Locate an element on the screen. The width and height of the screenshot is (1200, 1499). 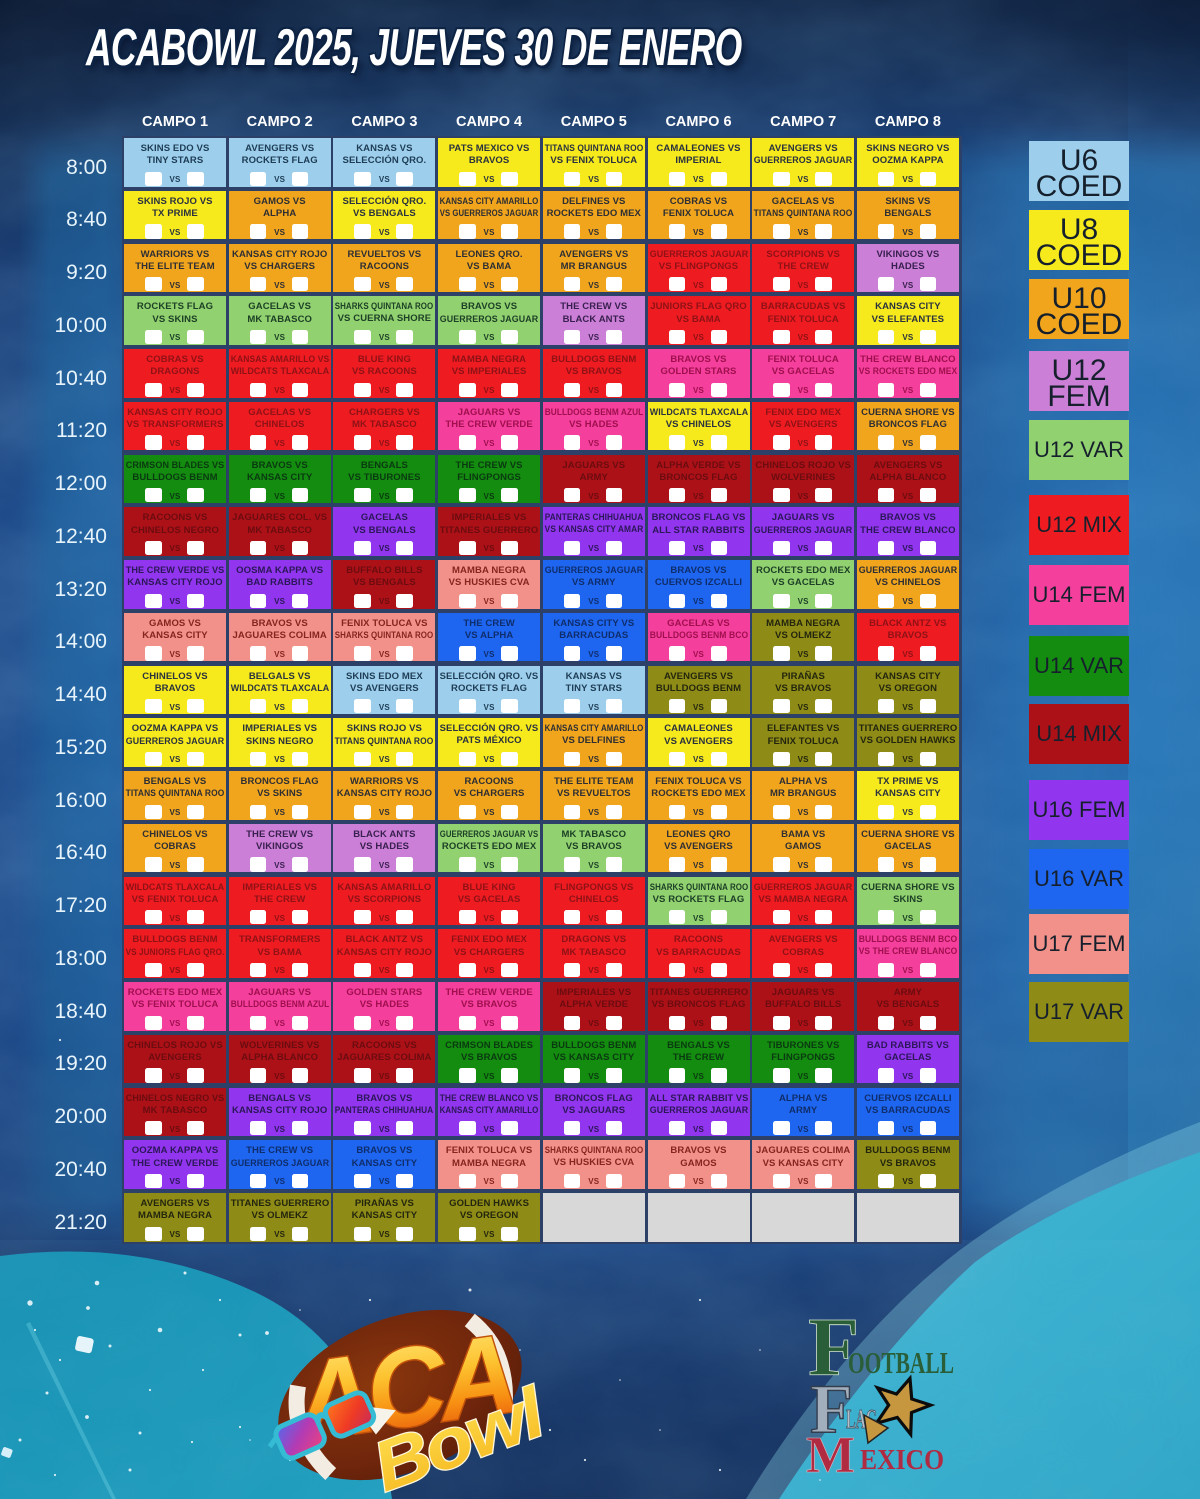
svg-text: M is located at coordinates (830, 1455).